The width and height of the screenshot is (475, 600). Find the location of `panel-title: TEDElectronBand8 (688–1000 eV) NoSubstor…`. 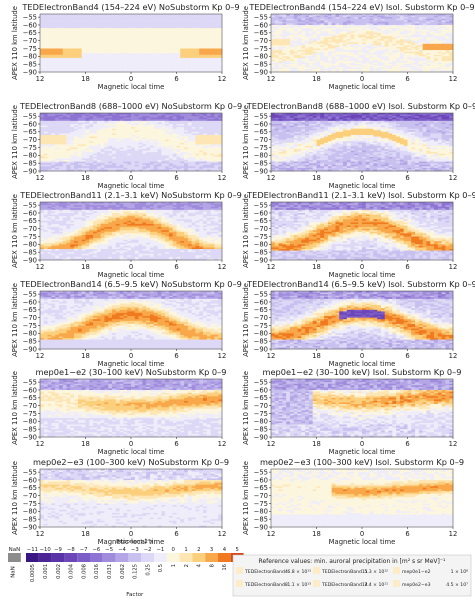

panel-title: TEDElectronBand8 (688–1000 eV) NoSubstor… is located at coordinates (130, 106).